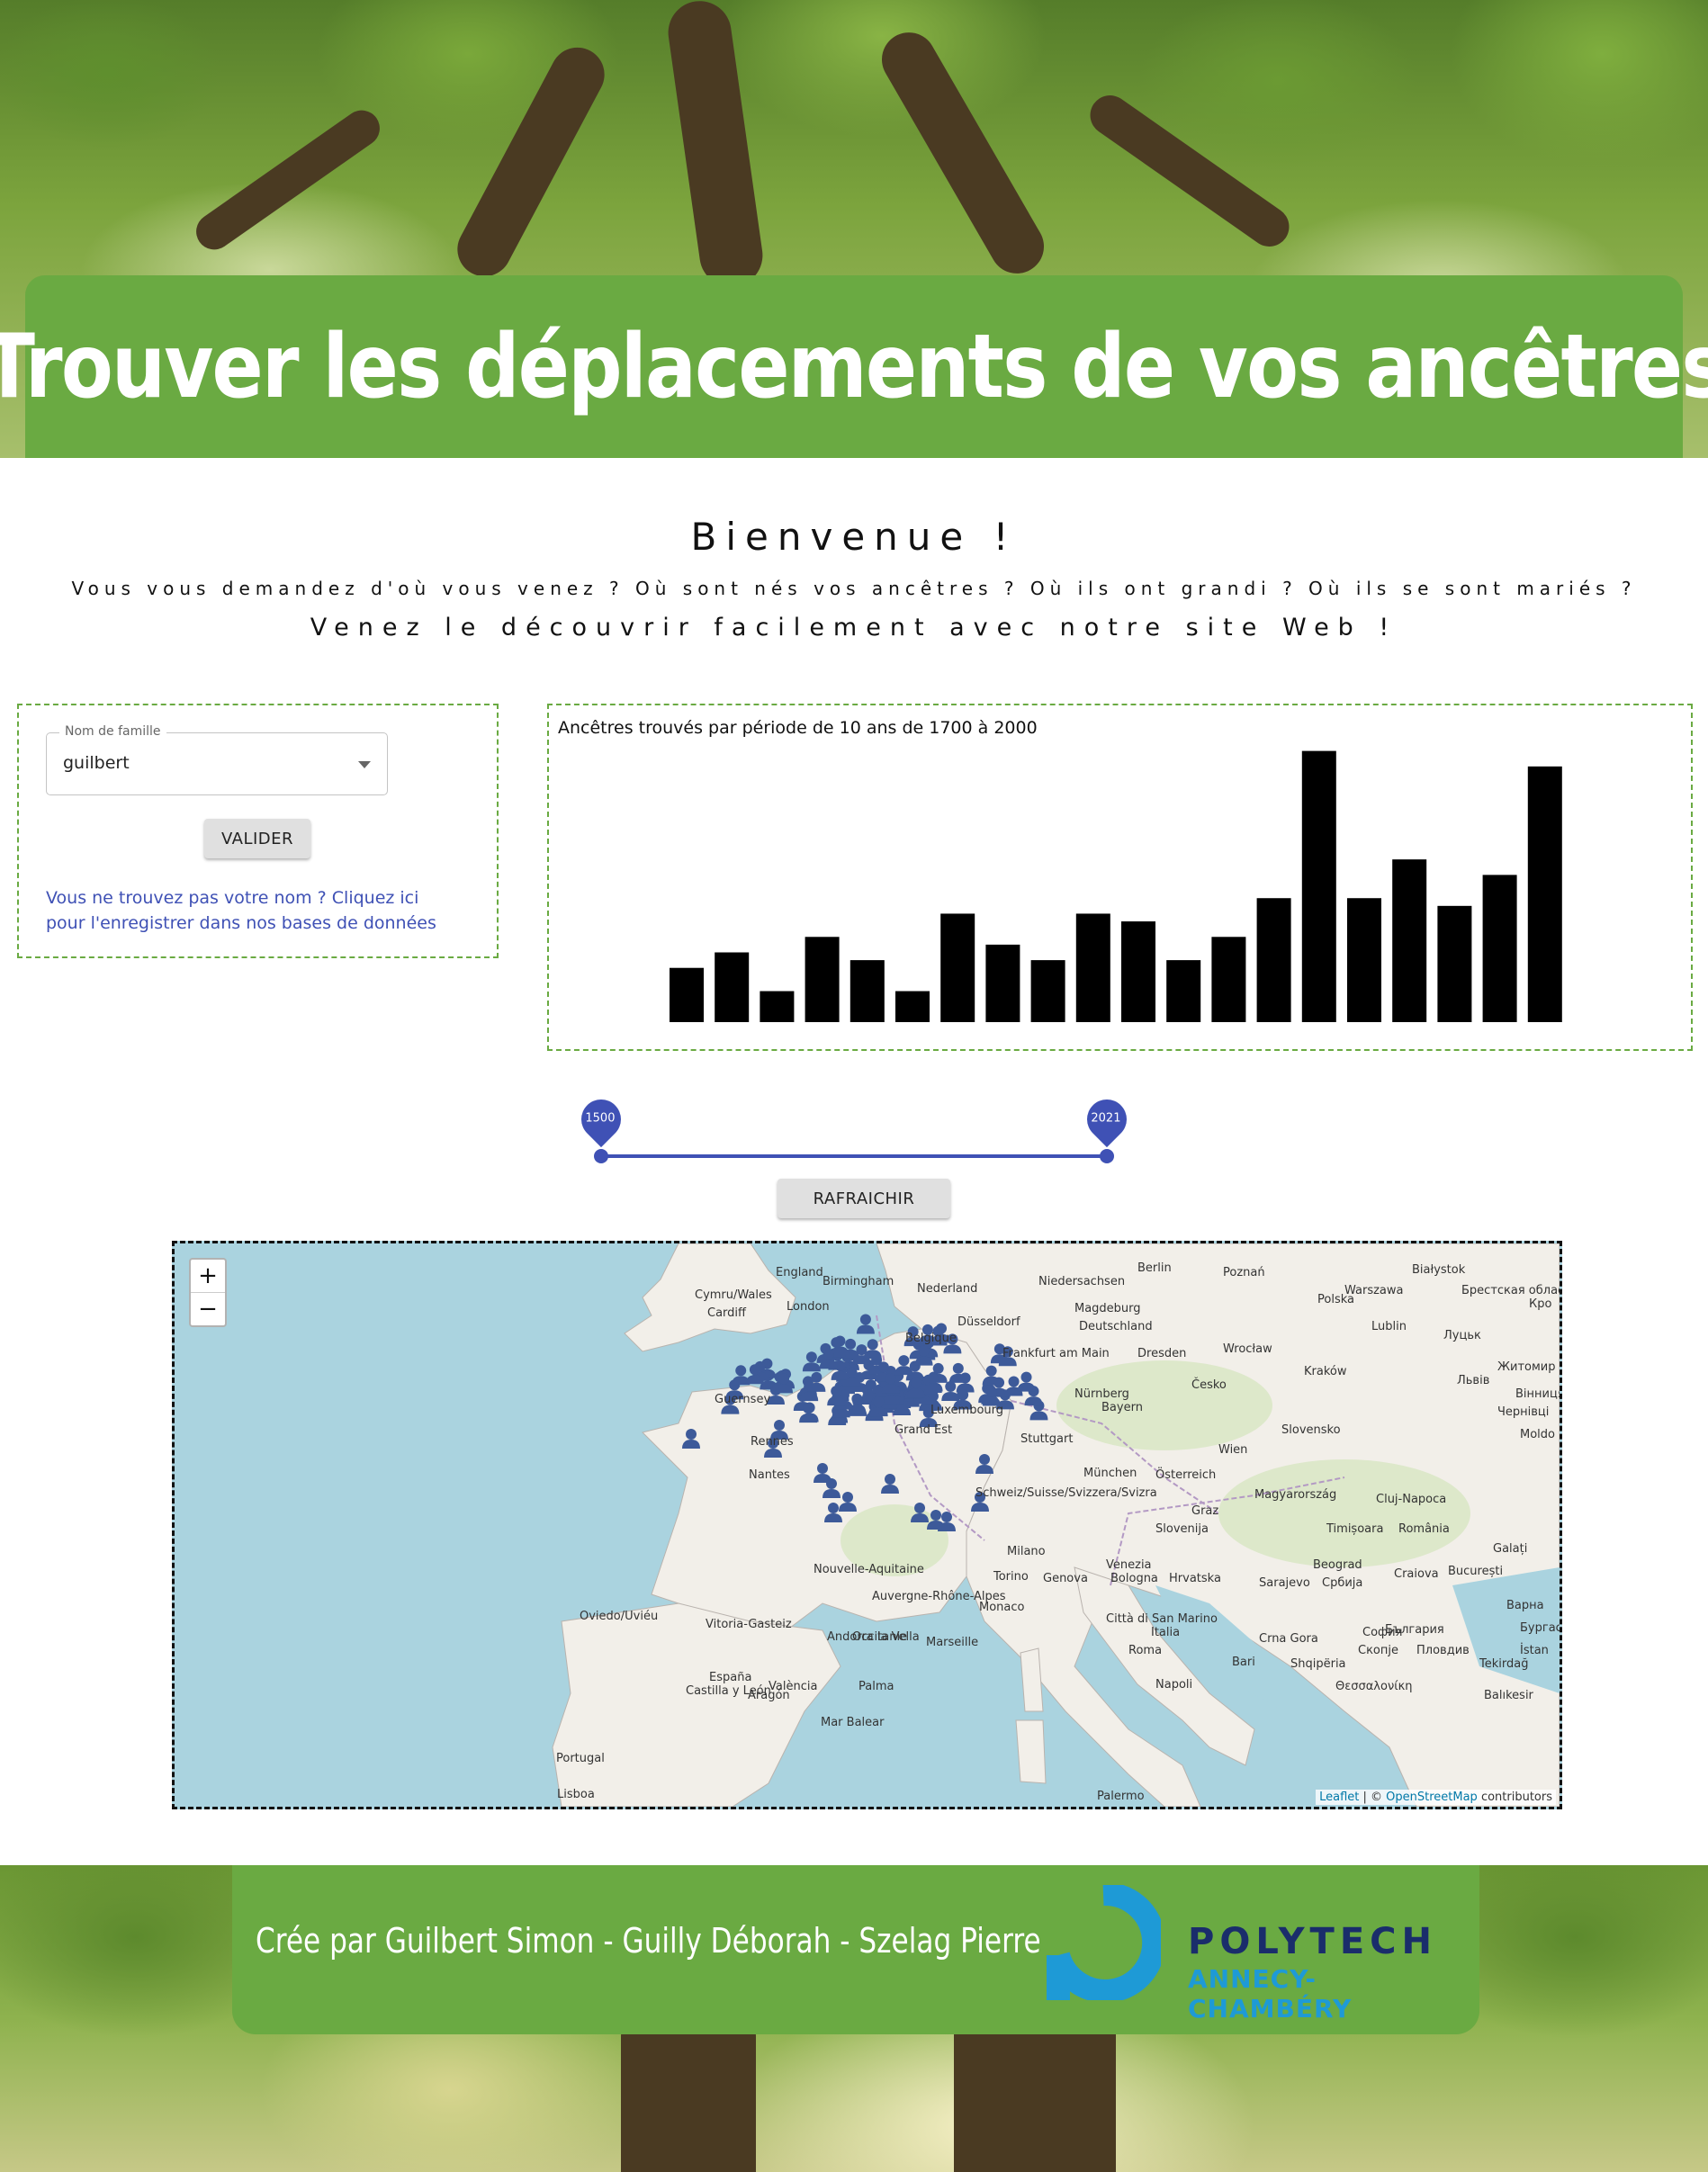 This screenshot has height=2172, width=1708. Describe the element at coordinates (730, 1677) in the screenshot. I see `map-label: España` at that location.